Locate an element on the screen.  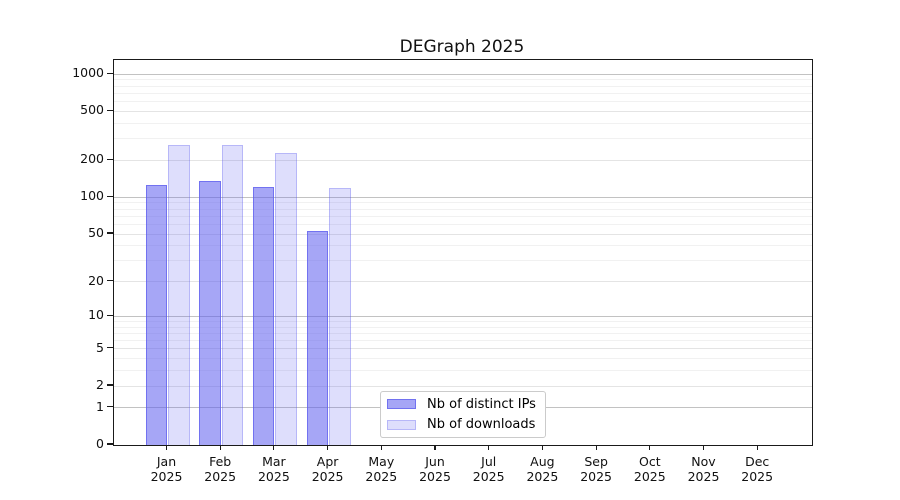
x-tick-label: May 2025 is located at coordinates (381, 469).